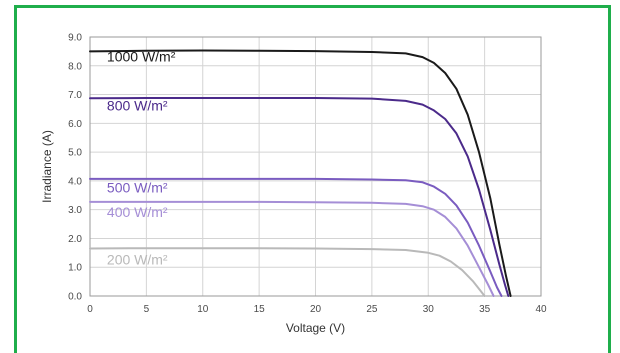 The width and height of the screenshot is (620, 353). What do you see at coordinates (75, 153) in the screenshot?
I see `y-tick-label: 5.0` at bounding box center [75, 153].